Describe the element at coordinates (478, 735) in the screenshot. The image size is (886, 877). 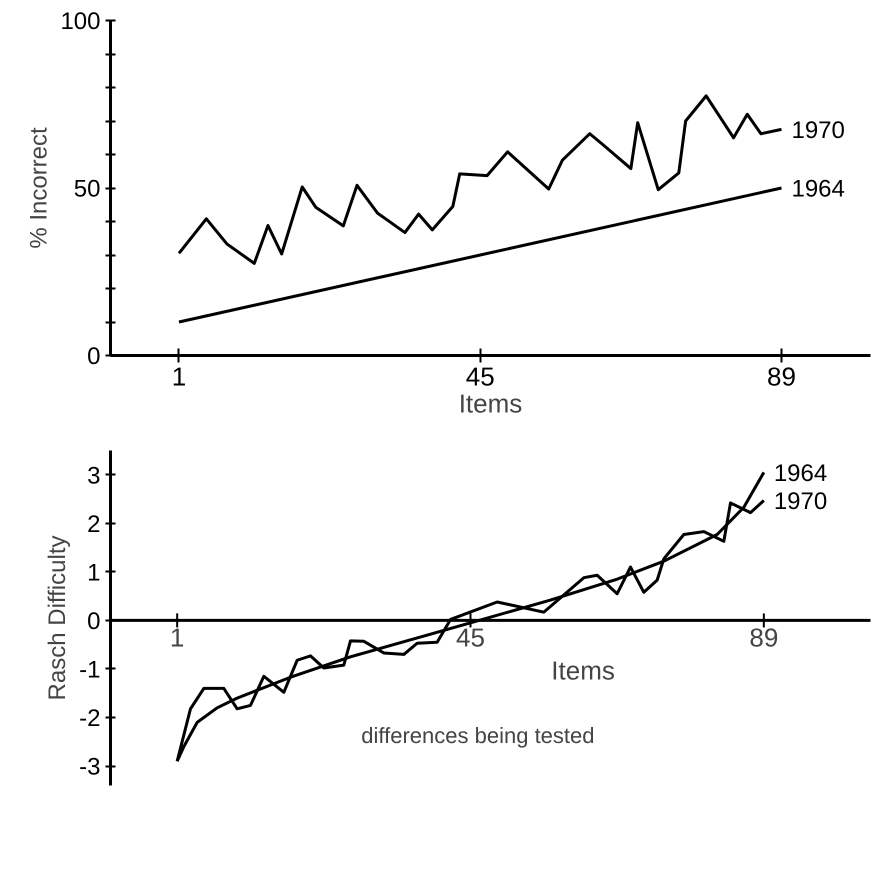
I see `annotation: differences being tested` at that location.